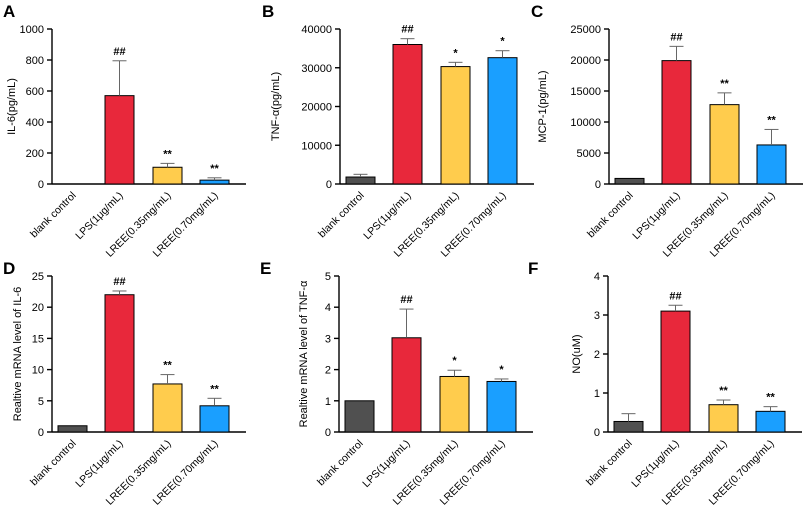  What do you see at coordinates (119, 282) in the screenshot?
I see `panel-d-sig-label-1: ##` at bounding box center [119, 282].